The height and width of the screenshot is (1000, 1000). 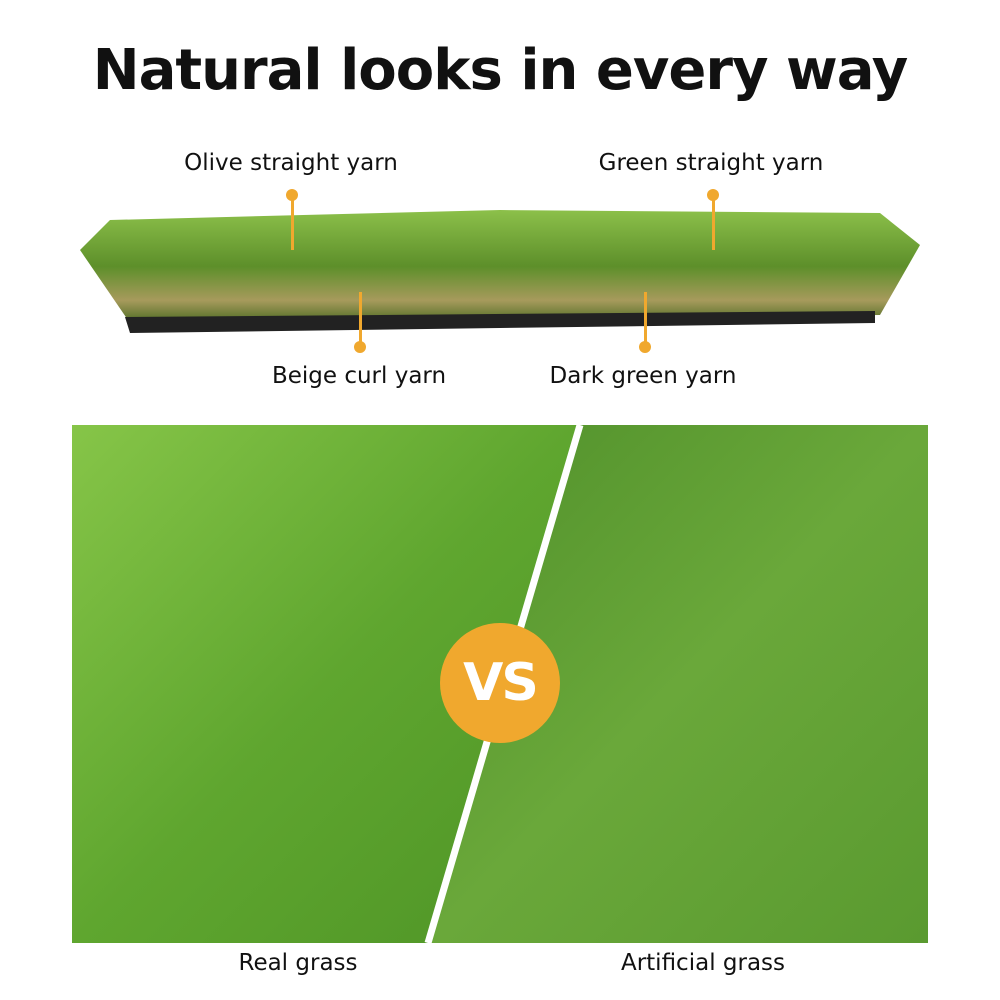 What do you see at coordinates (643, 376) in the screenshot?
I see `callout-dark-green-yarn: Dark green yarn` at bounding box center [643, 376].